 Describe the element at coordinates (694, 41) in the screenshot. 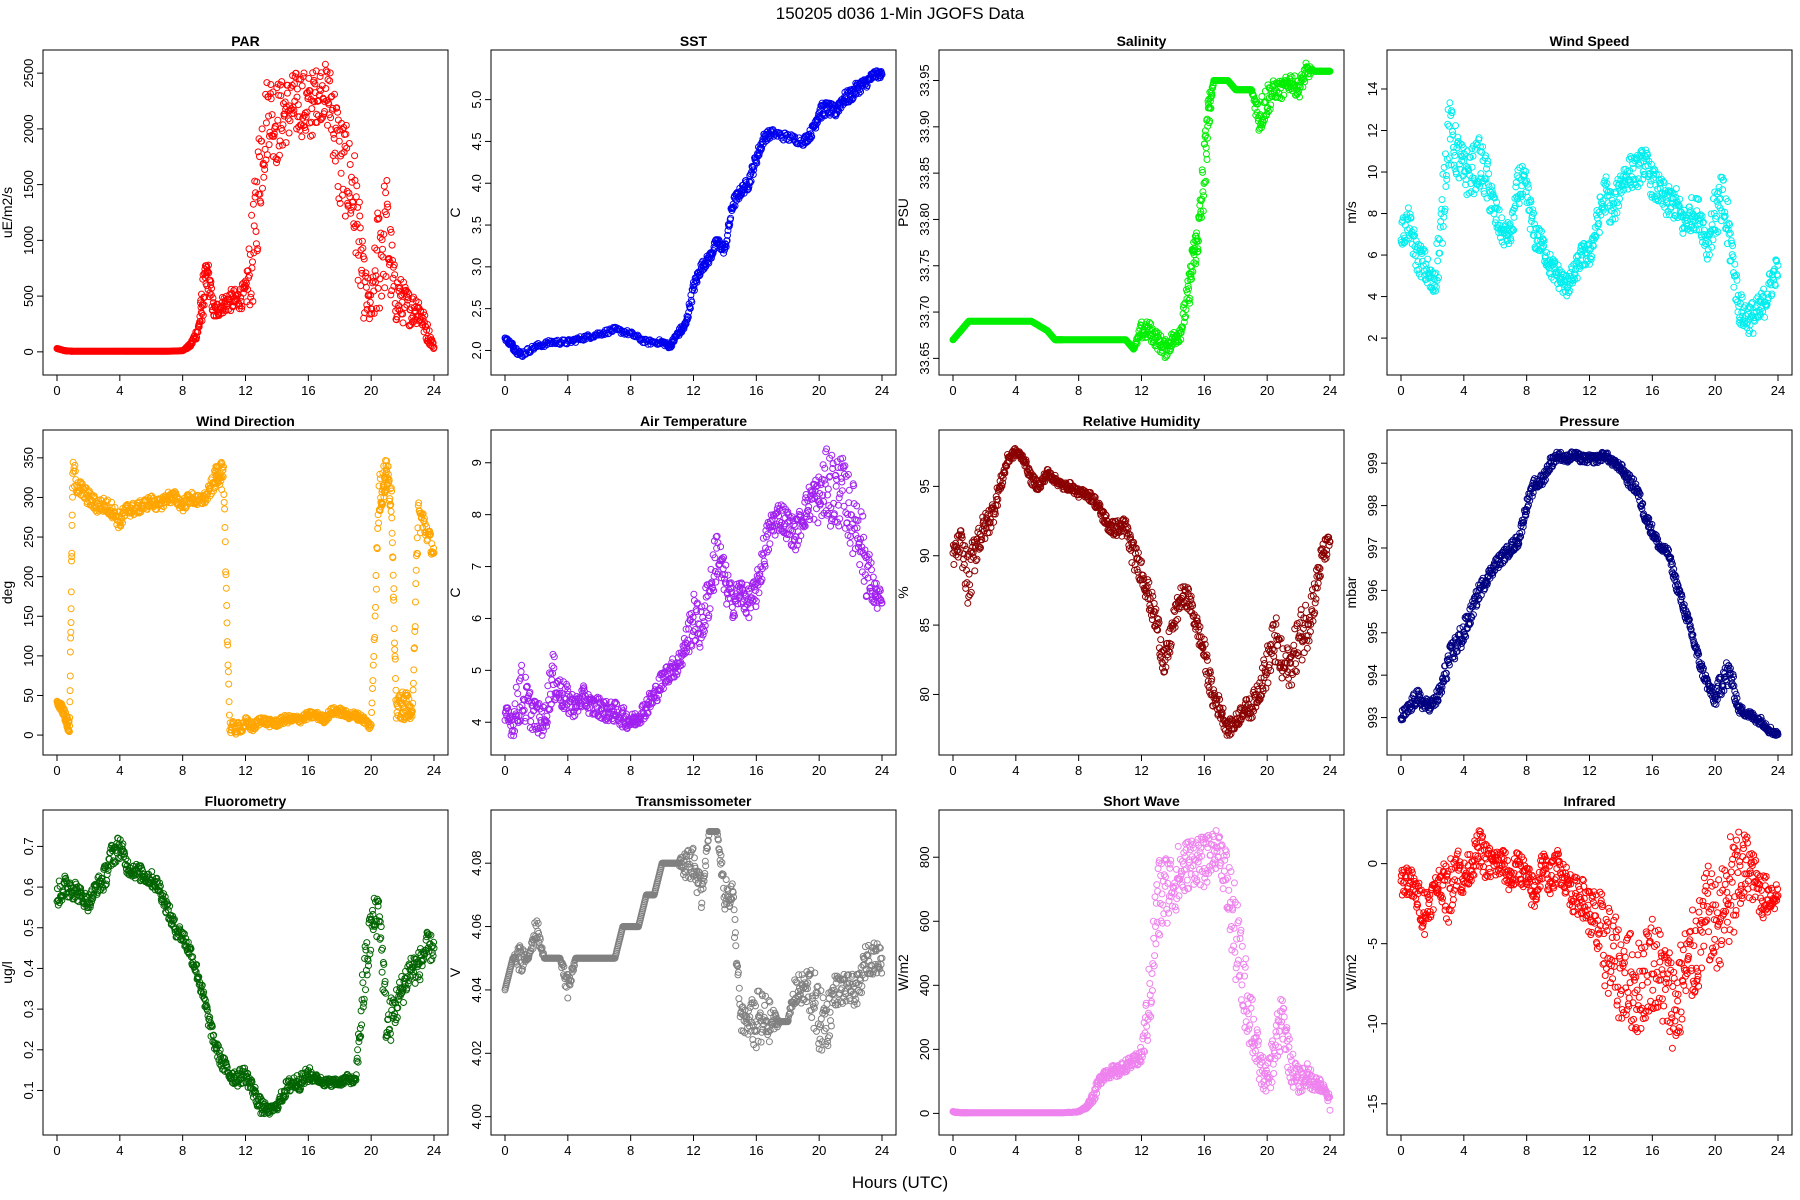

I see `panel-title-sst: SST` at that location.